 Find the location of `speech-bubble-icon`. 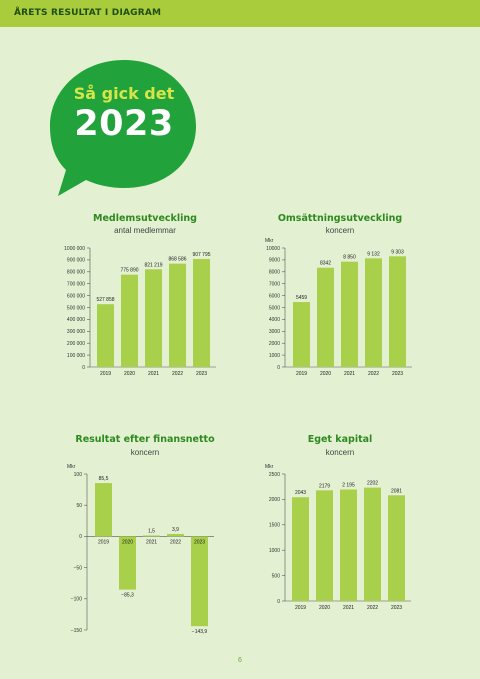

speech-bubble-icon is located at coordinates (123, 128).